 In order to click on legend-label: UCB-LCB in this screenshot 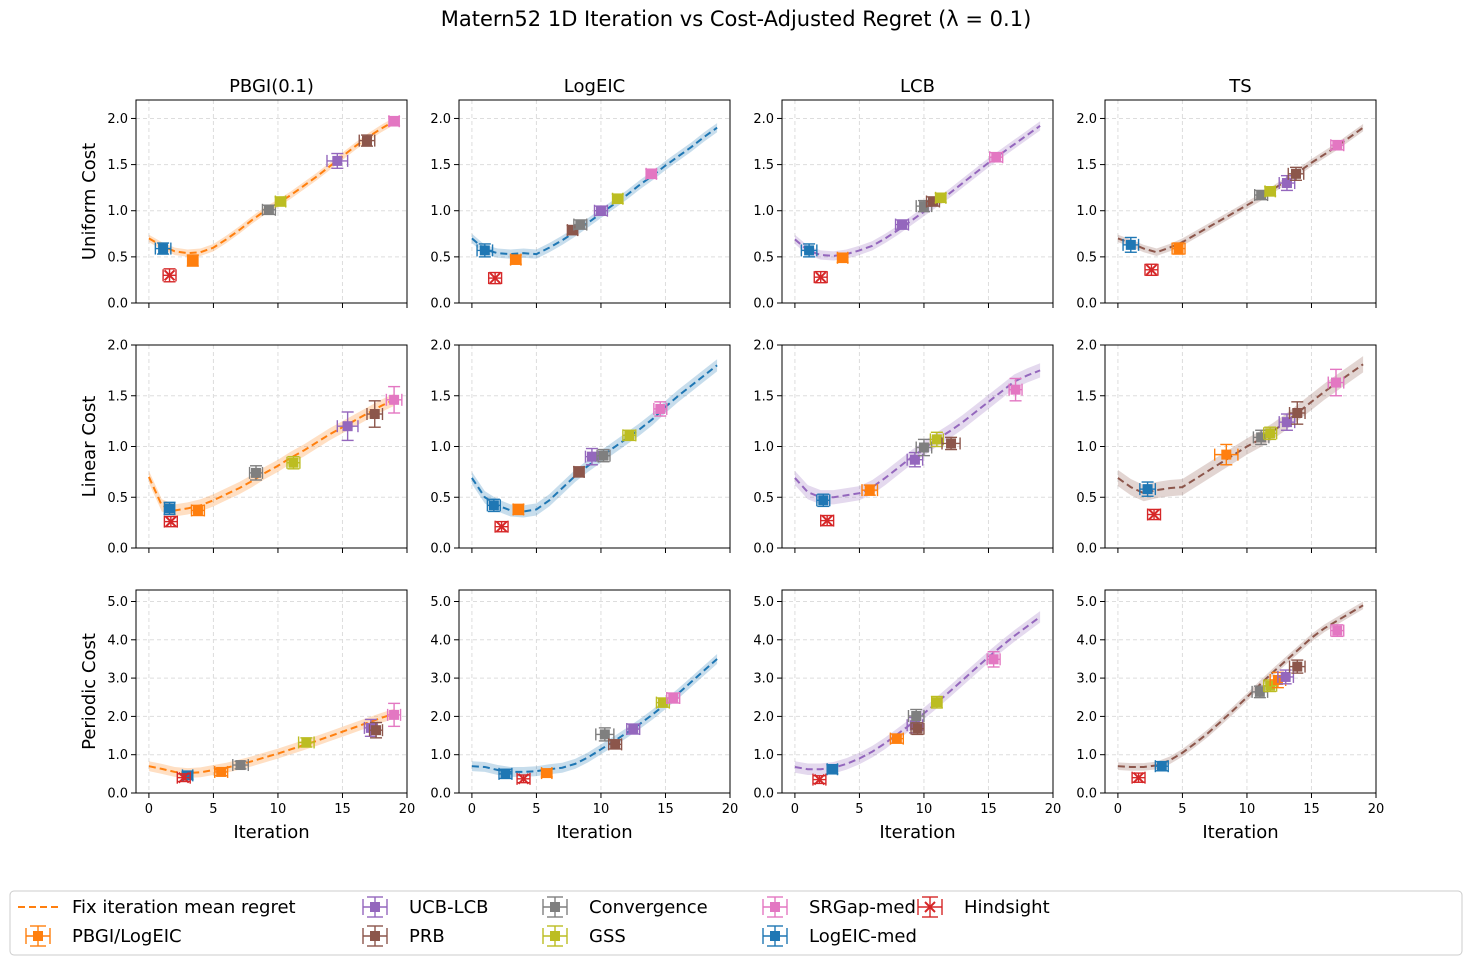, I will do `click(449, 907)`.